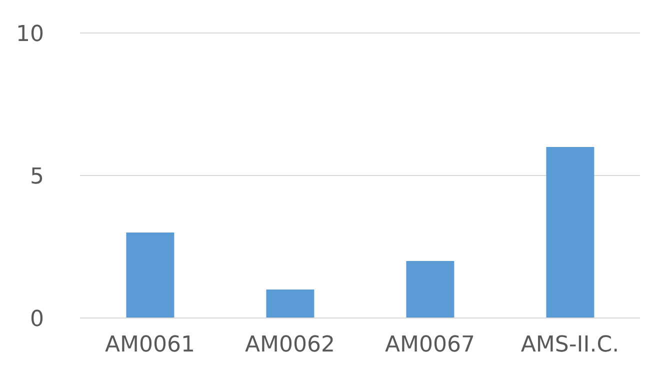 This screenshot has height=381, width=653. Describe the element at coordinates (570, 345) in the screenshot. I see `x-tick-label: AMS-II.C.` at that location.